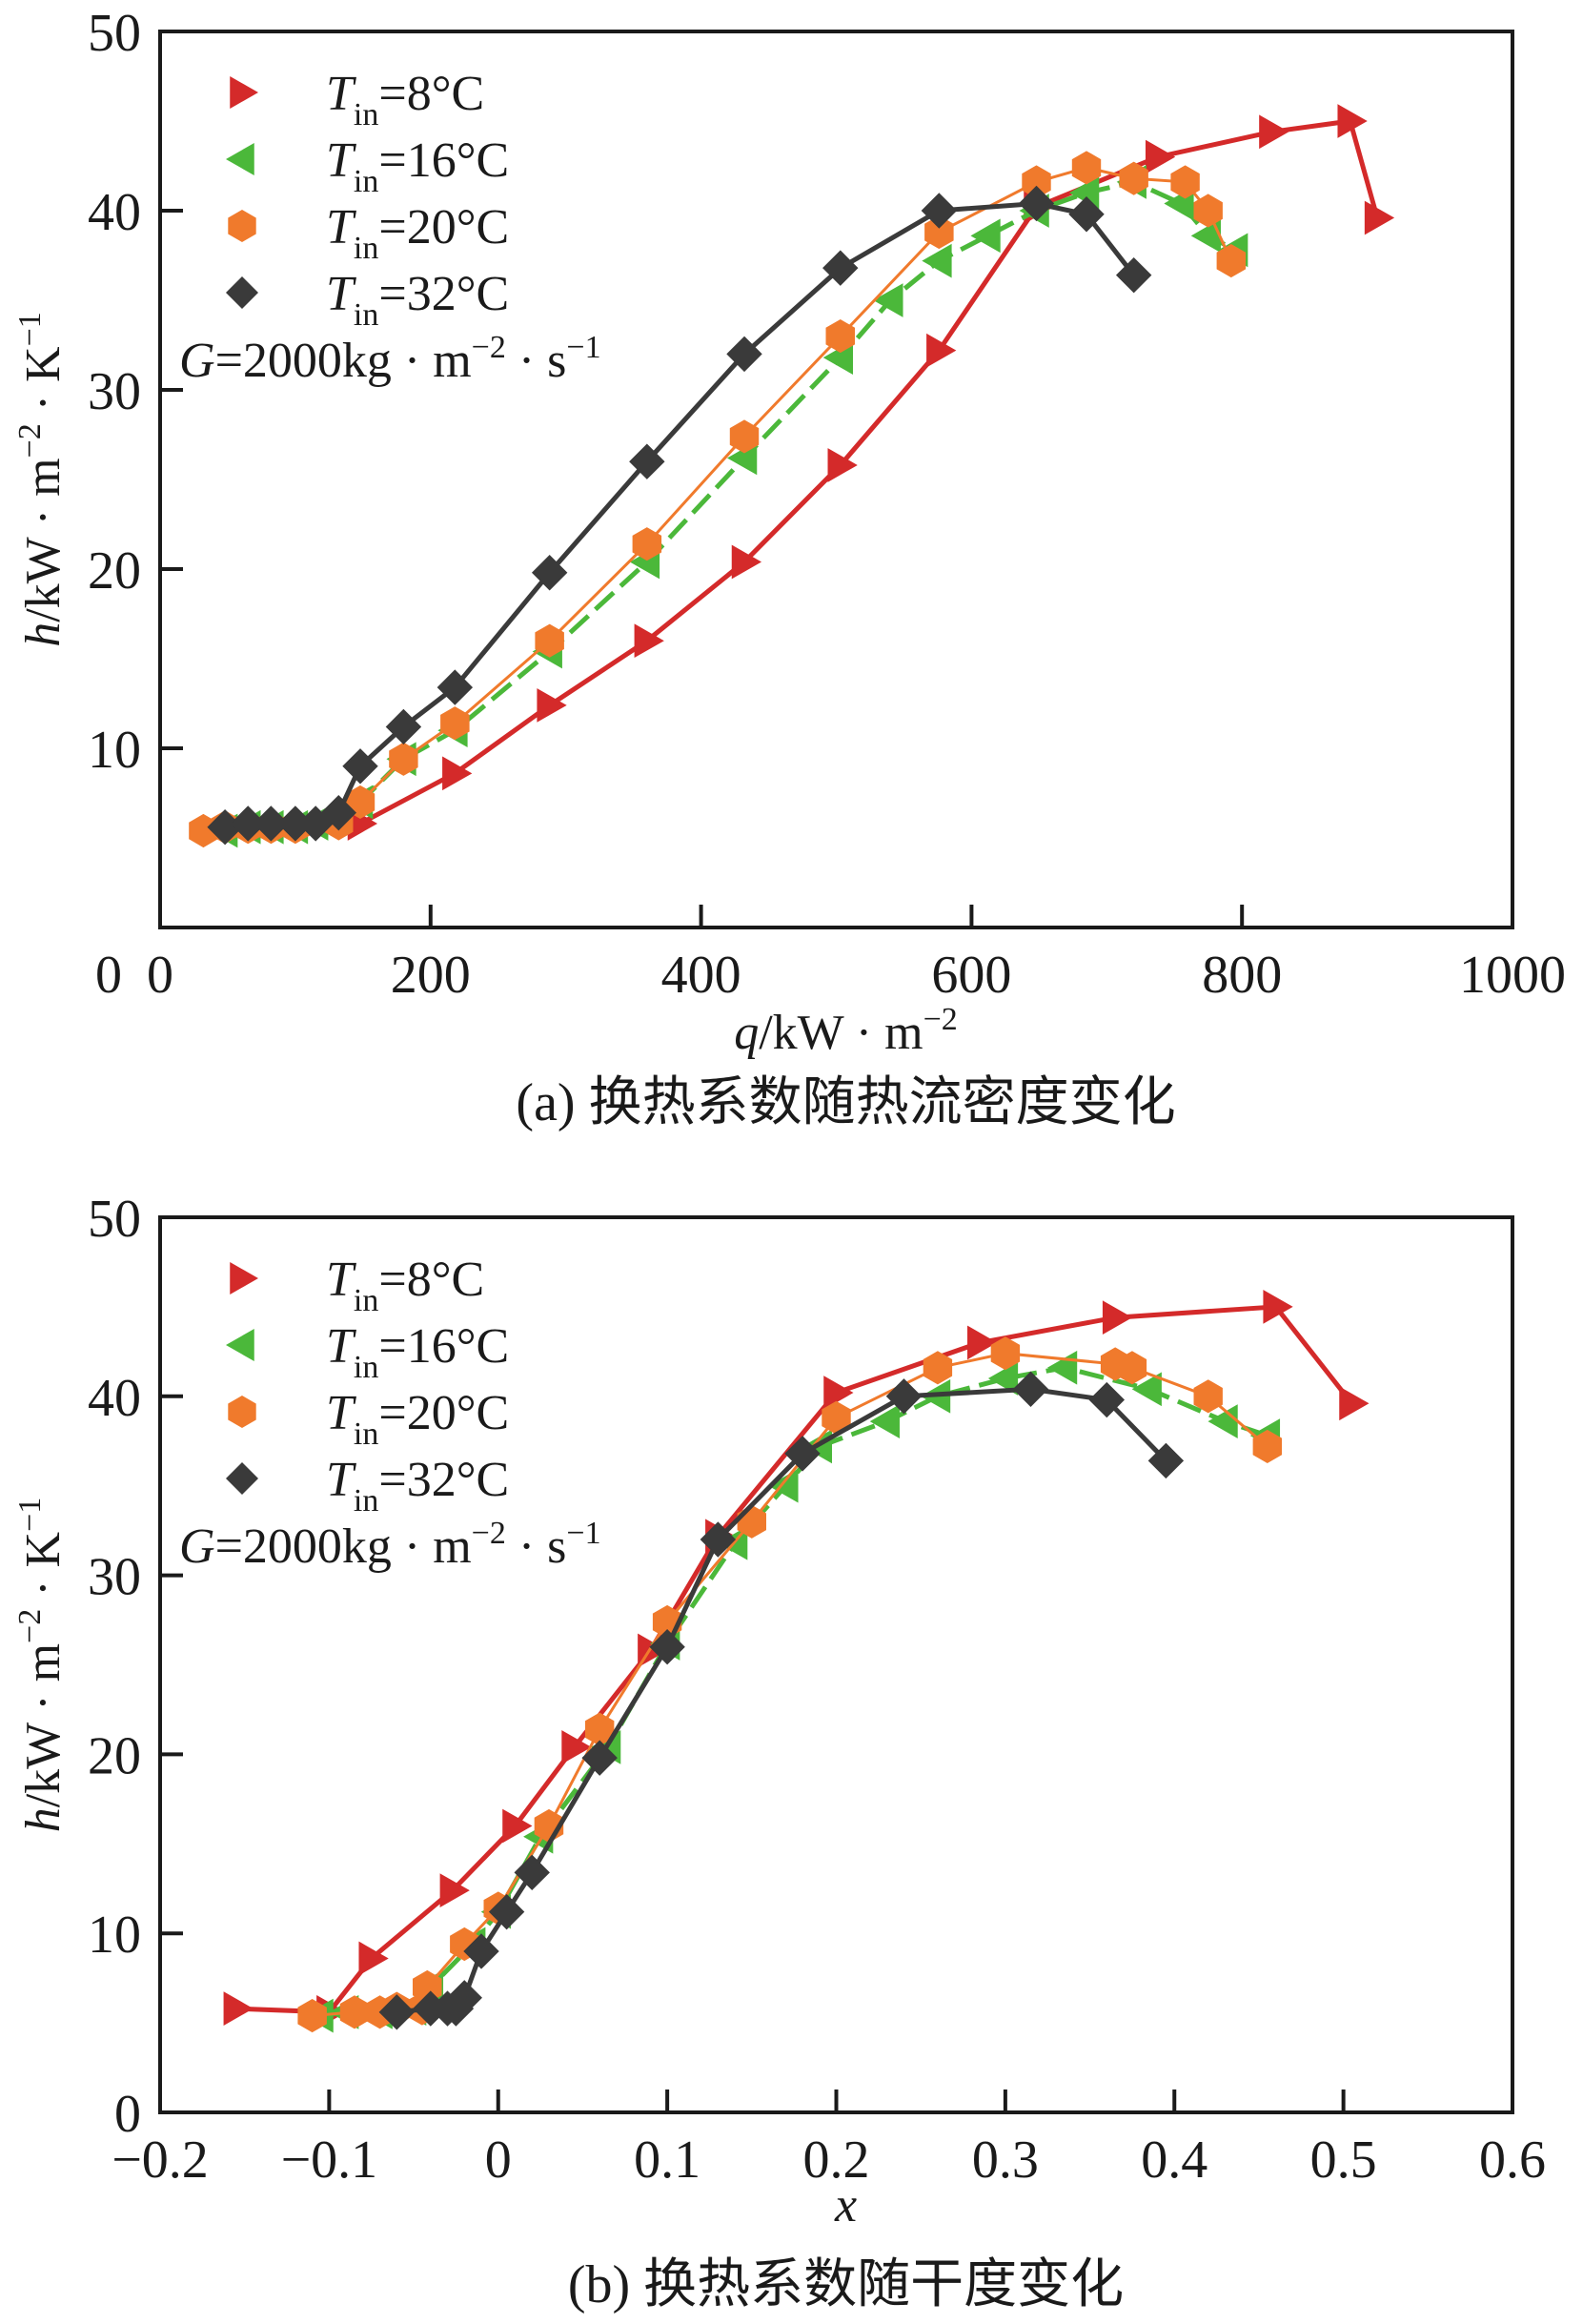 This screenshot has height=2324, width=1583. What do you see at coordinates (836, 2160) in the screenshot?
I see `x-tick-label: 0.2` at bounding box center [836, 2160].